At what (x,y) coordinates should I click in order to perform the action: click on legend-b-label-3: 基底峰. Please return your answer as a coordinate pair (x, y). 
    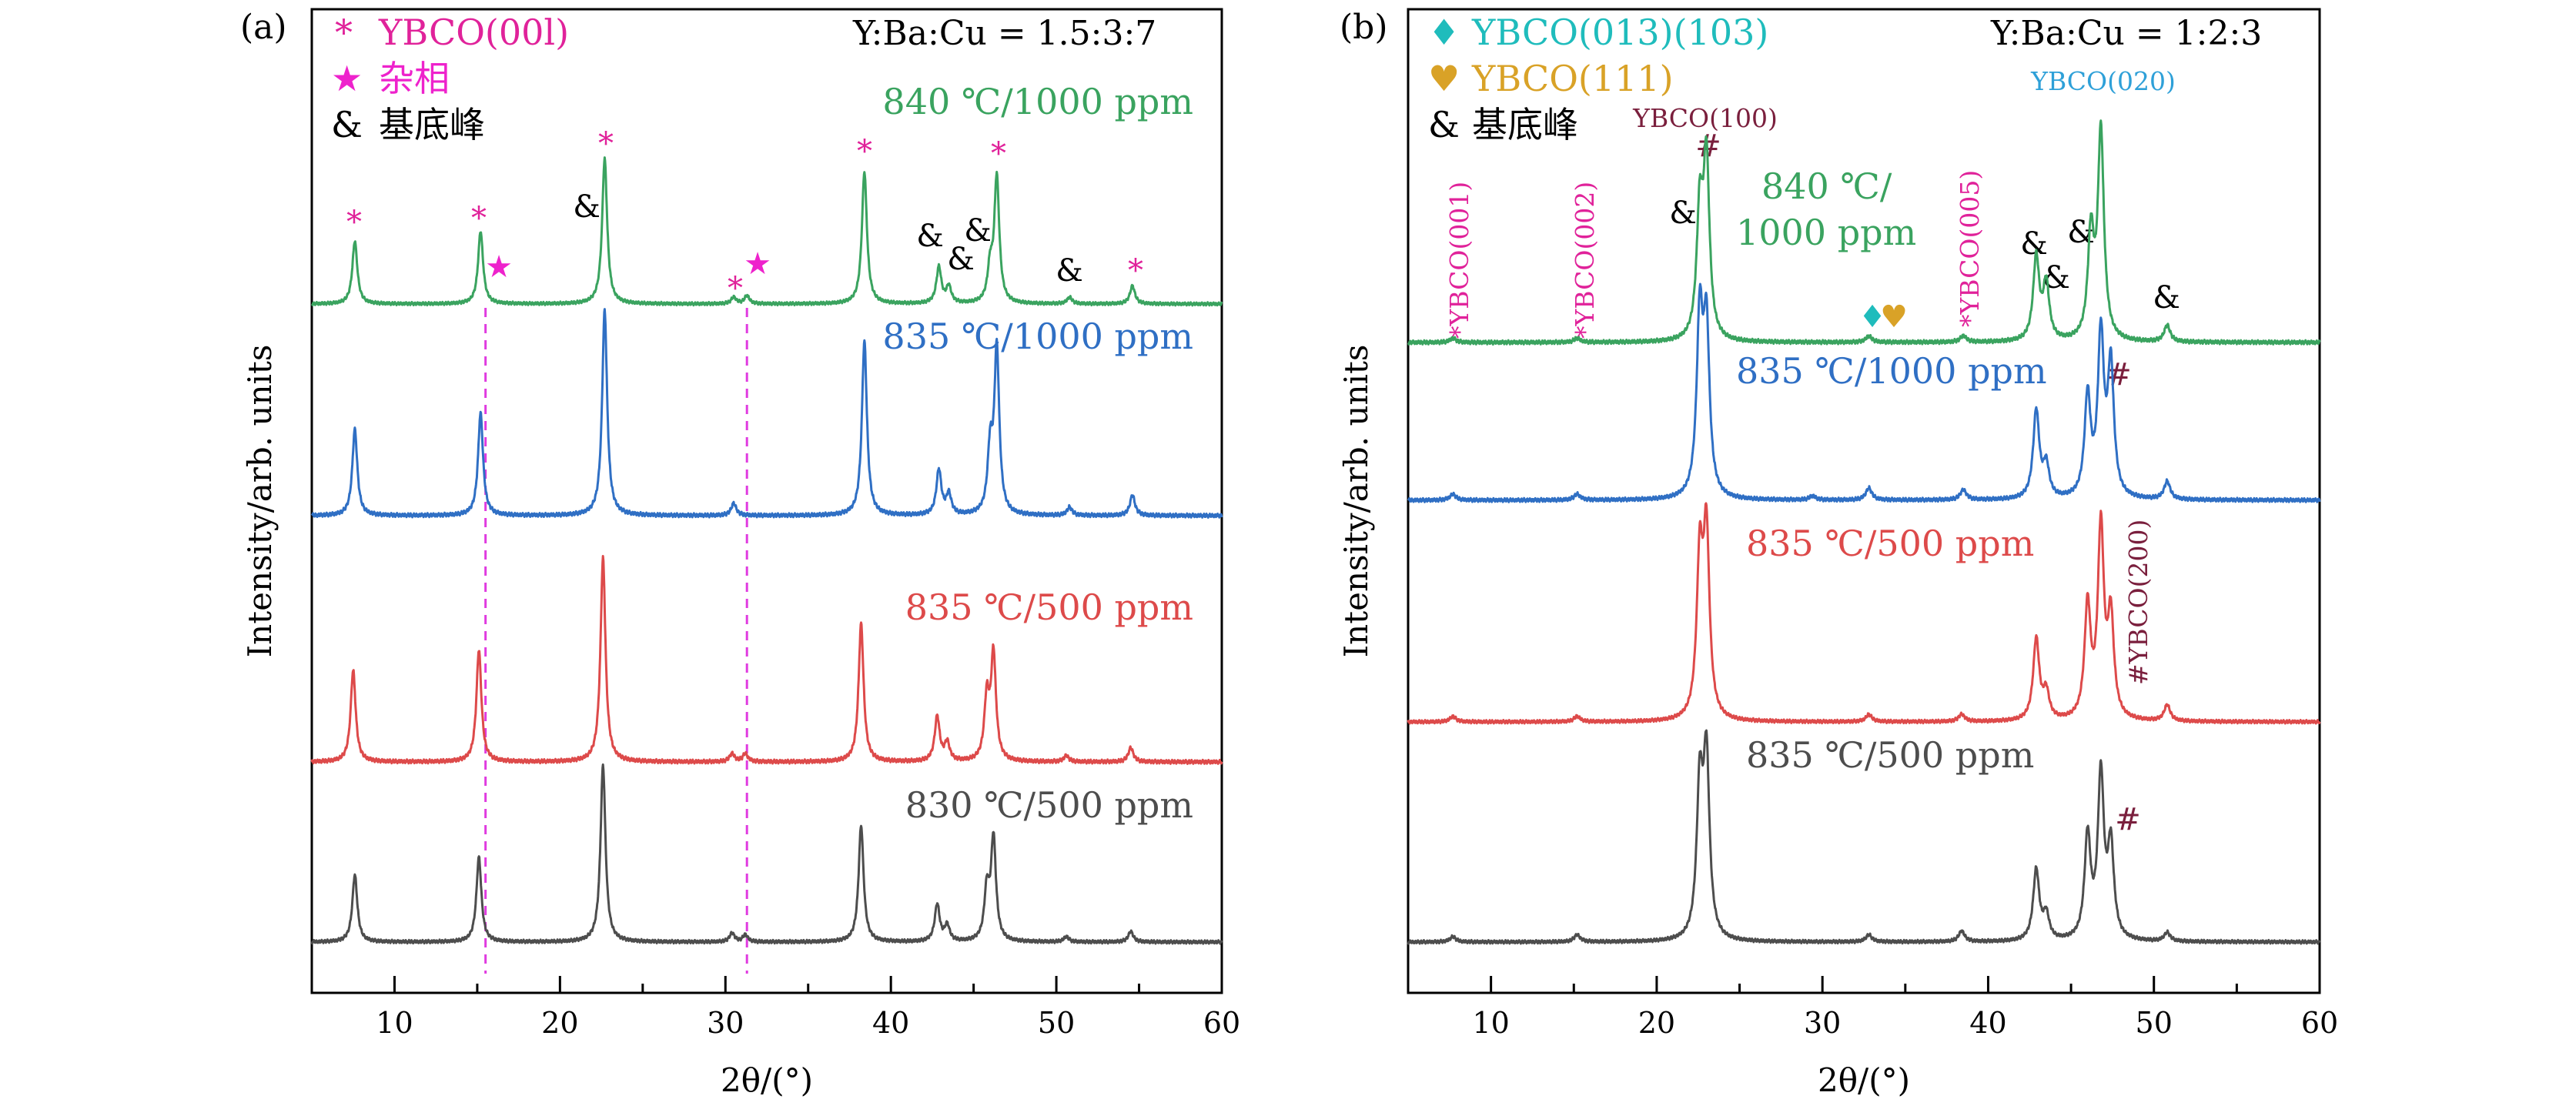
    Looking at the image, I should click on (1525, 124).